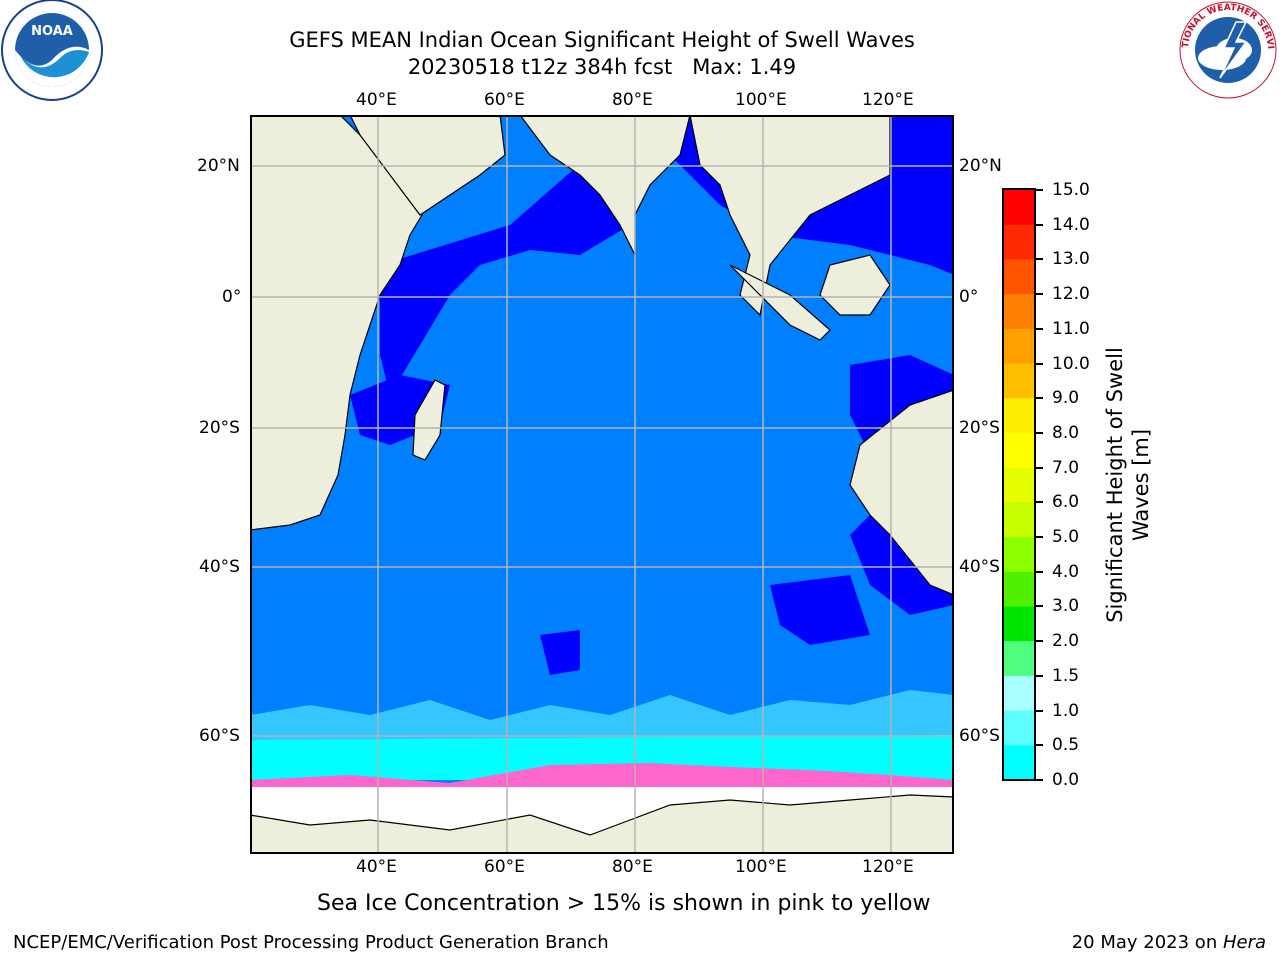 Image resolution: width=1280 pixels, height=960 pixels. What do you see at coordinates (219, 428) in the screenshot?
I see `lat-tick-left: 20°S` at bounding box center [219, 428].